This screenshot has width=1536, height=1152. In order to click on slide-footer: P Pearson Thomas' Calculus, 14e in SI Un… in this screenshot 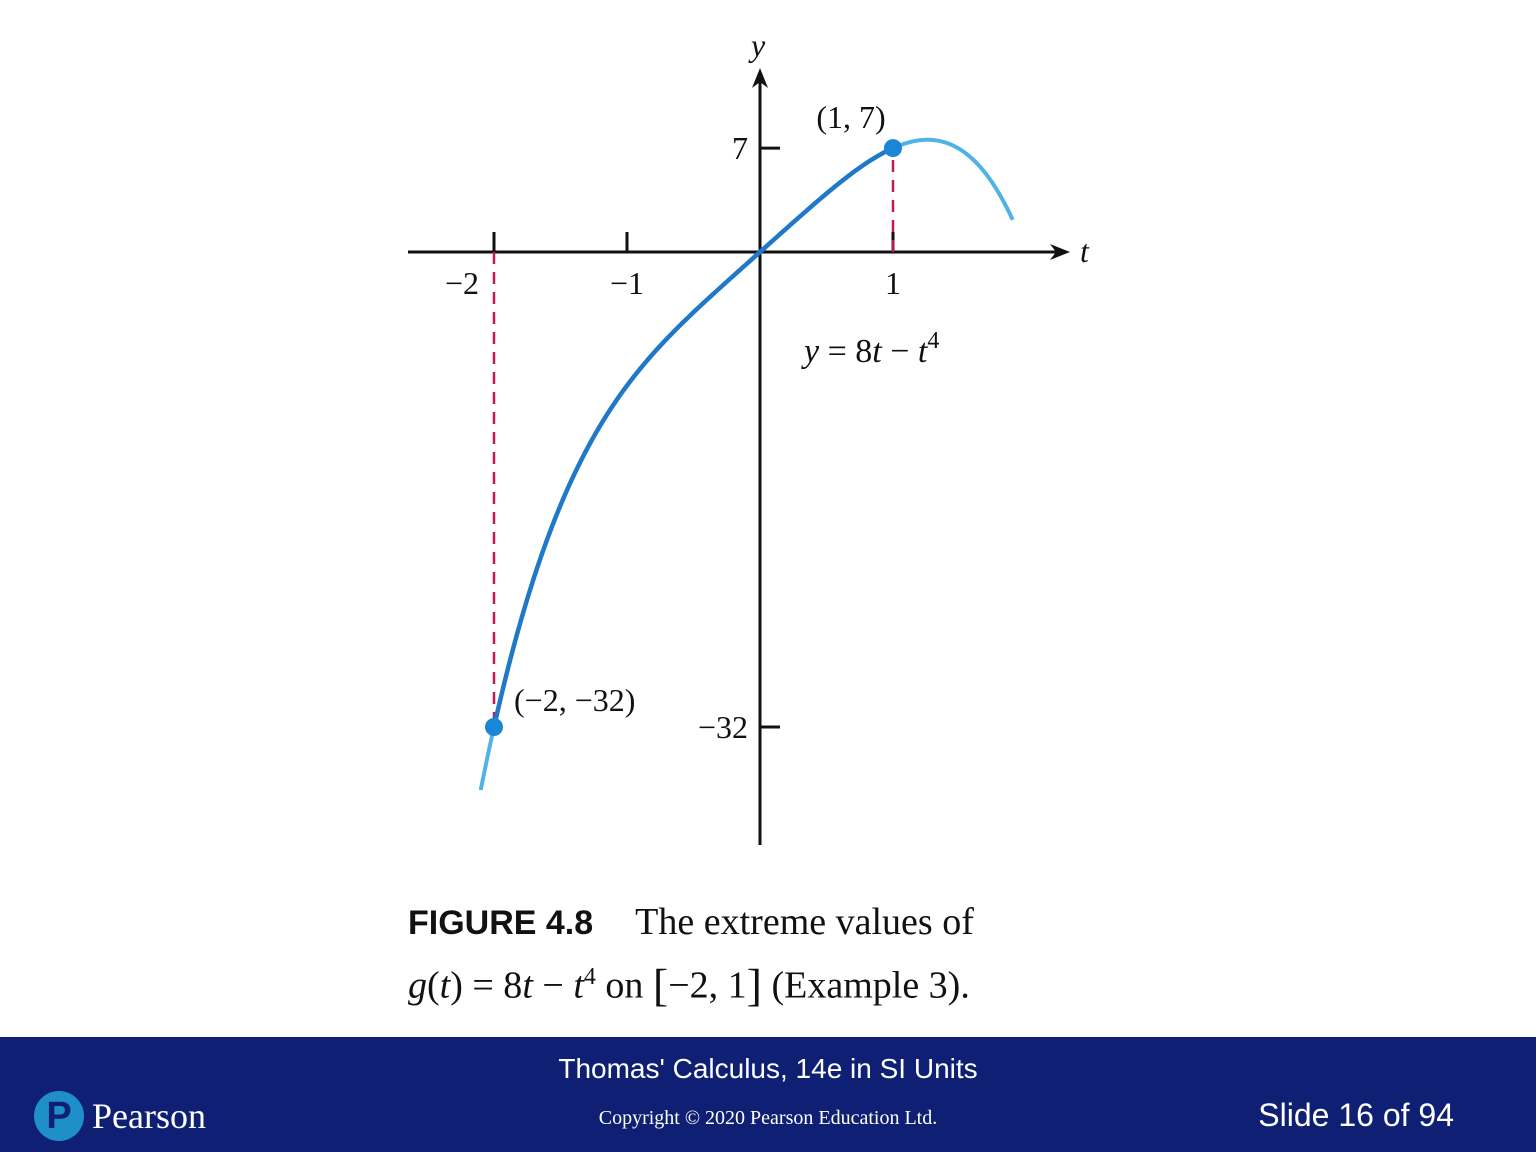, I will do `click(768, 1094)`.